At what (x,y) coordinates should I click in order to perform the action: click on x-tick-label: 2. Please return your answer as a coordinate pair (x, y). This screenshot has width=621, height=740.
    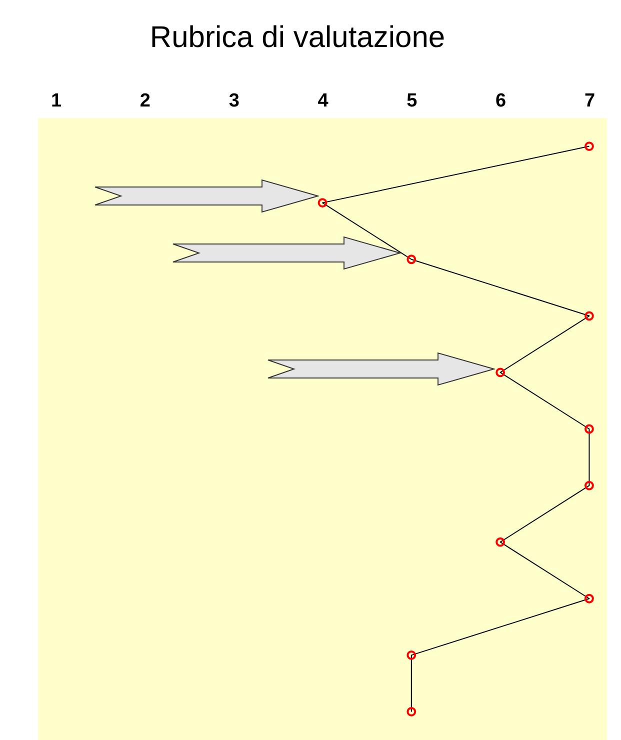
    Looking at the image, I should click on (145, 101).